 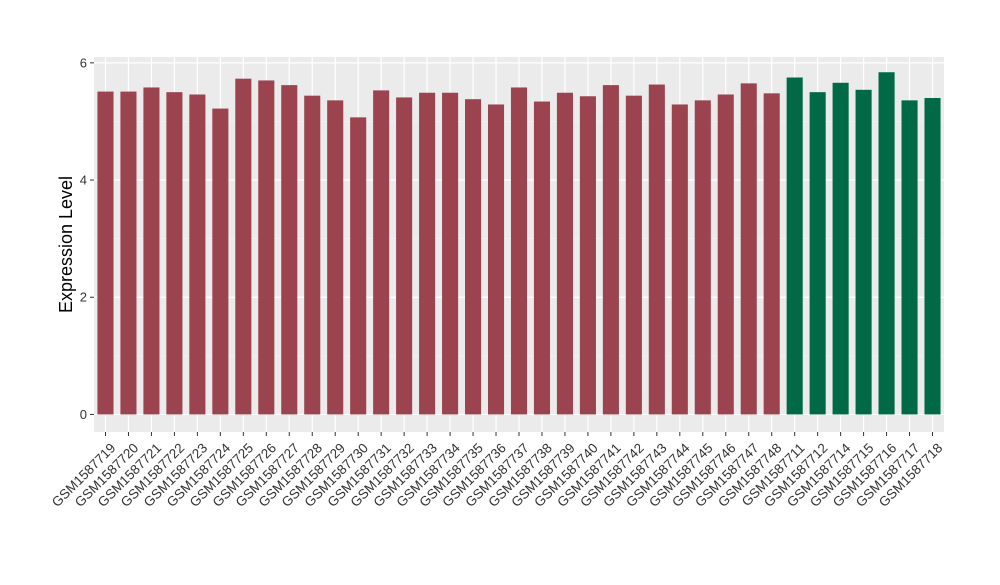 What do you see at coordinates (312, 255) in the screenshot?
I see `bar-GSM1587728` at bounding box center [312, 255].